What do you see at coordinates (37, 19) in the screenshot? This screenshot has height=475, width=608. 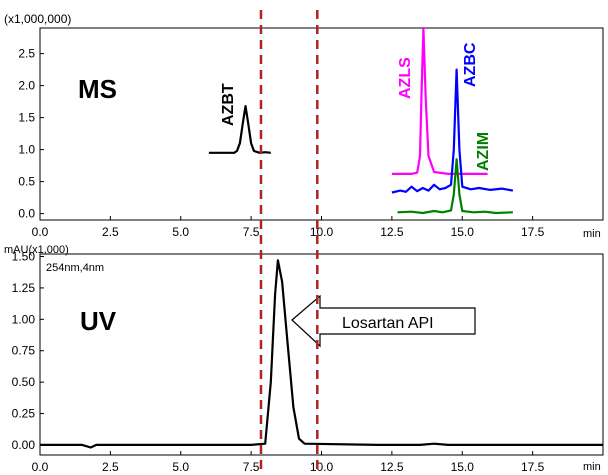 I see `ms-scale-label: (x1,000,000)` at bounding box center [37, 19].